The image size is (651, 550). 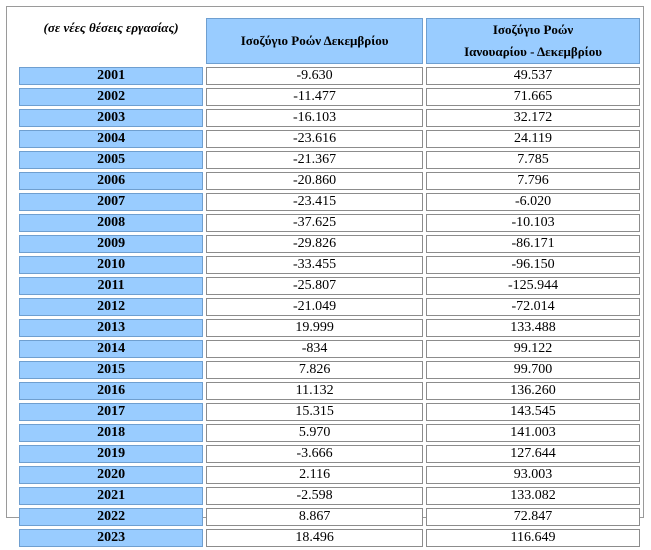 I want to click on december-balance-cell: 15.315, so click(x=315, y=412).